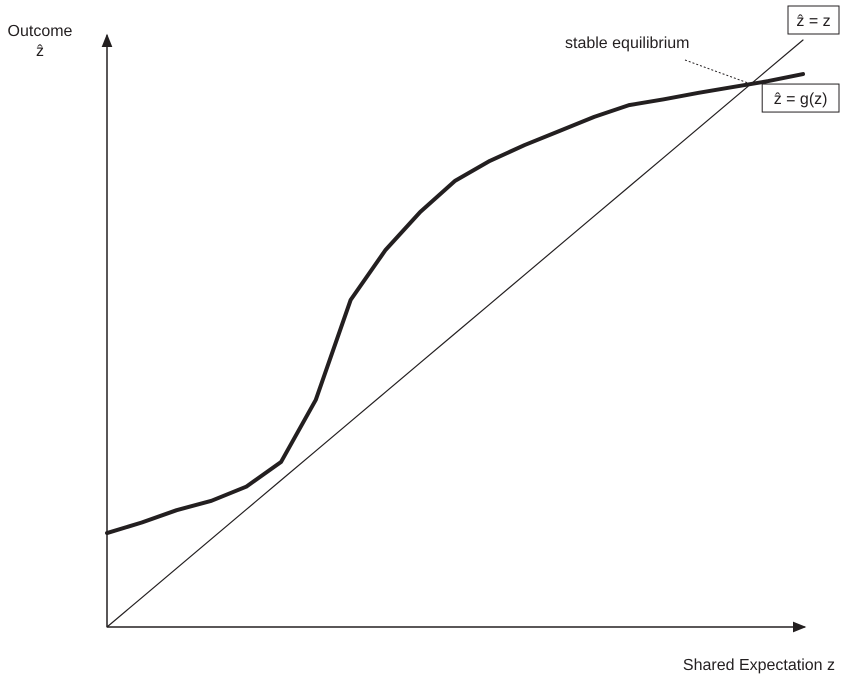  Describe the element at coordinates (813, 21) in the screenshot. I see `series-label: ẑ = z` at that location.